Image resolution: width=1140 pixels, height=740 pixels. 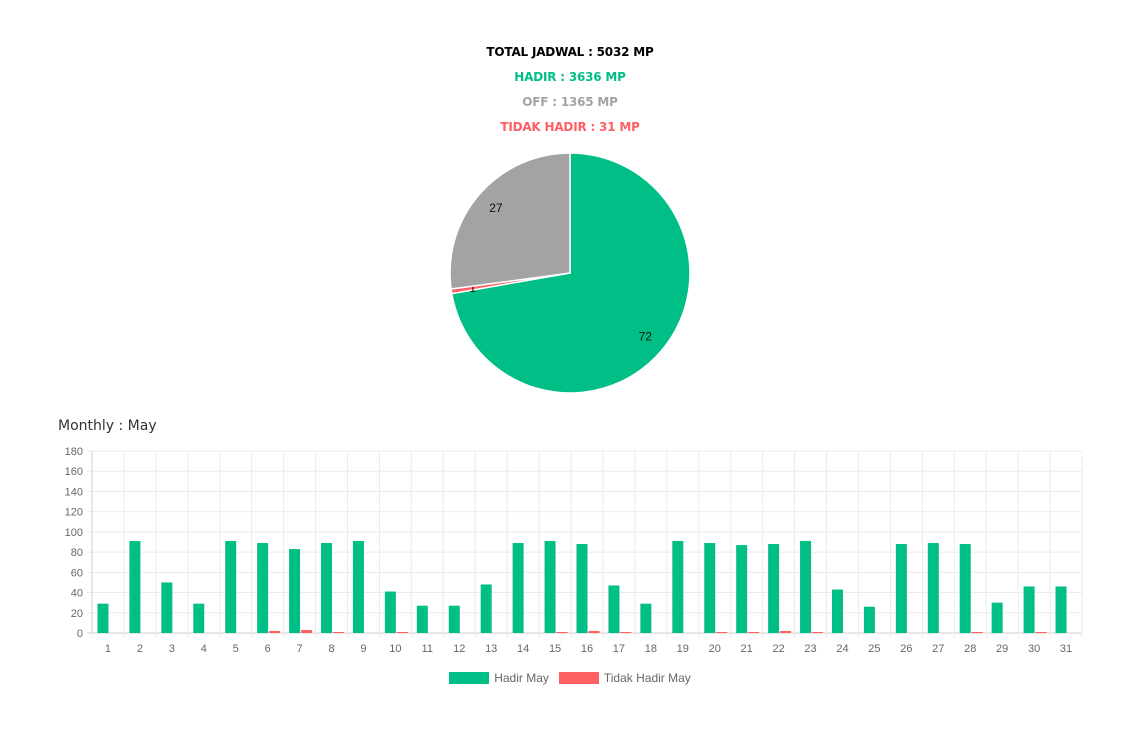 What do you see at coordinates (570, 52) in the screenshot?
I see `total-jadwal-label: TOTAL JADWAL : 5032 MP` at bounding box center [570, 52].